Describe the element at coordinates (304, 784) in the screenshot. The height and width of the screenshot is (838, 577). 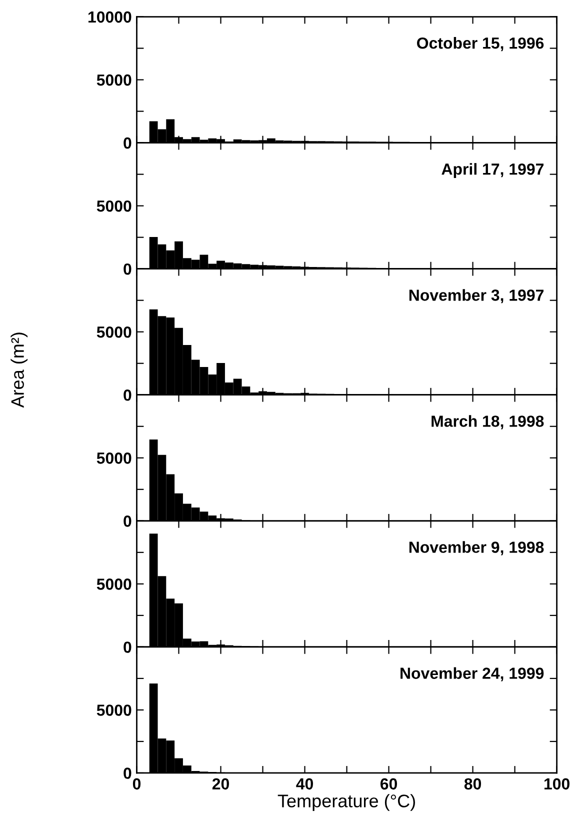
I see `x-tick-label: 40` at that location.